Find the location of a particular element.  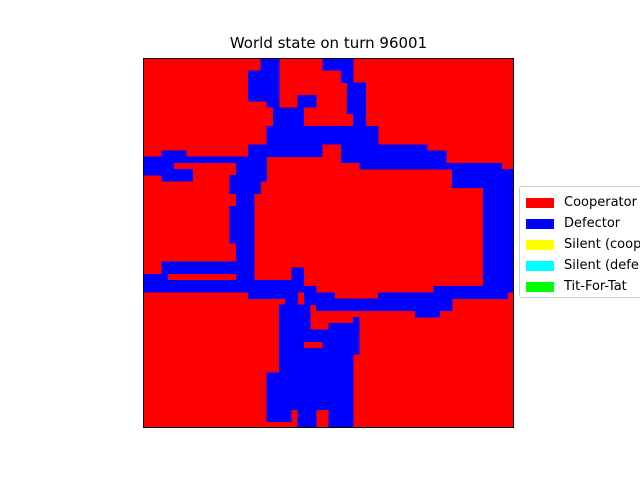

legend-label: Cooperator is located at coordinates (600, 202).